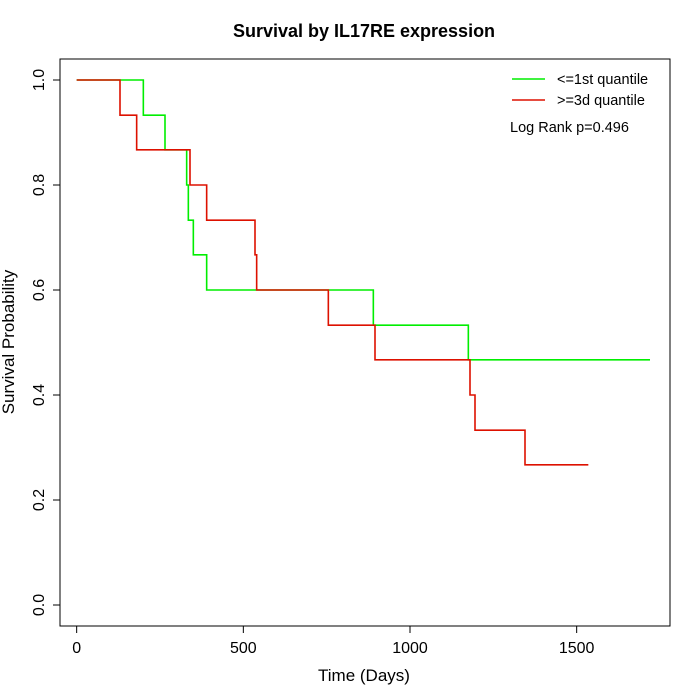 Image resolution: width=700 pixels, height=700 pixels. Describe the element at coordinates (602, 80) in the screenshot. I see `legend-label: <=1st quantile` at that location.